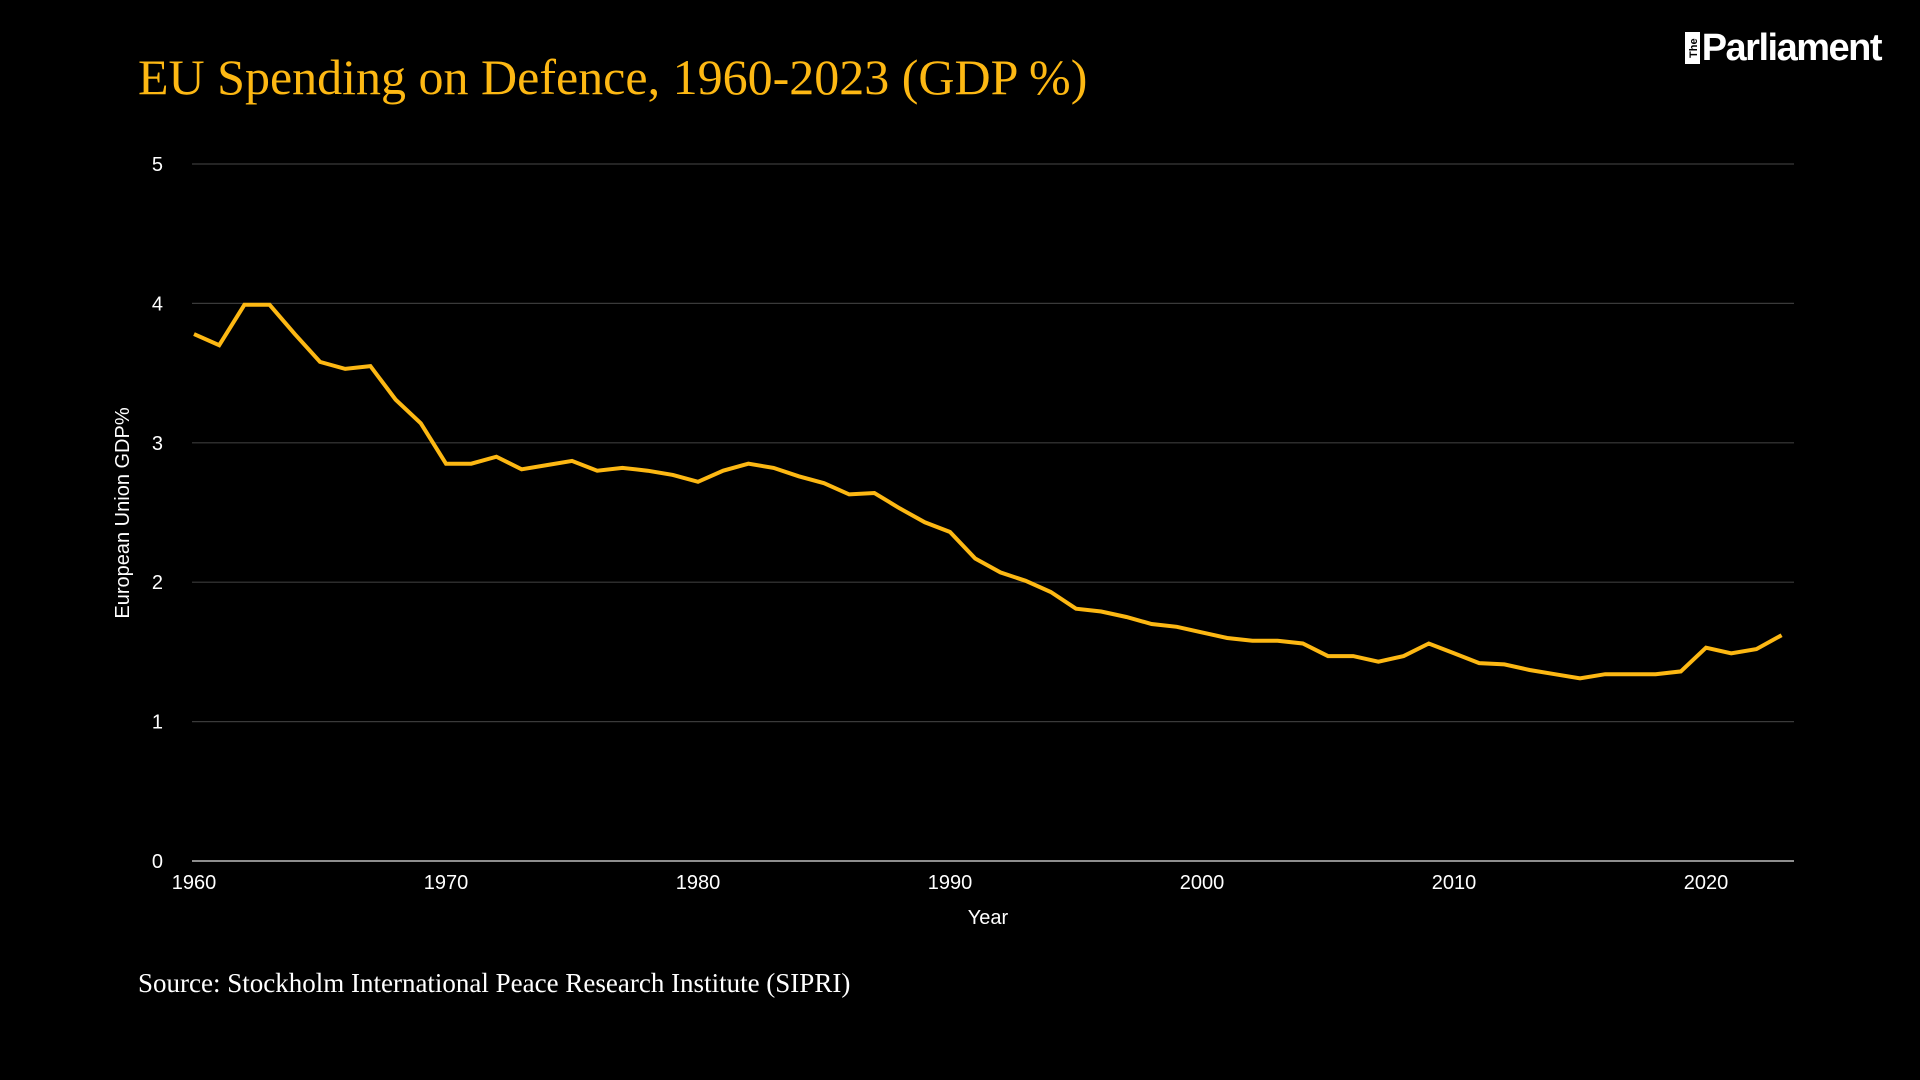 This screenshot has height=1080, width=1920. What do you see at coordinates (1202, 883) in the screenshot?
I see `x-tick-label: 2000` at bounding box center [1202, 883].